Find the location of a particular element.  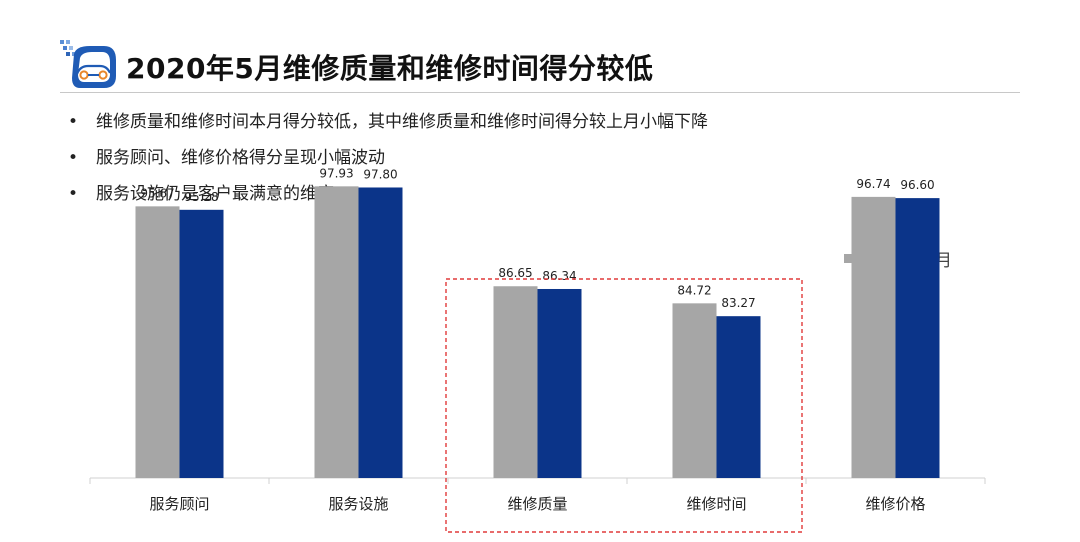

bullet-item: • 维修质量和维修时间本月得分较低，其中维修质量和维修时间得分较上月小幅下降 is located at coordinates (388, 122).